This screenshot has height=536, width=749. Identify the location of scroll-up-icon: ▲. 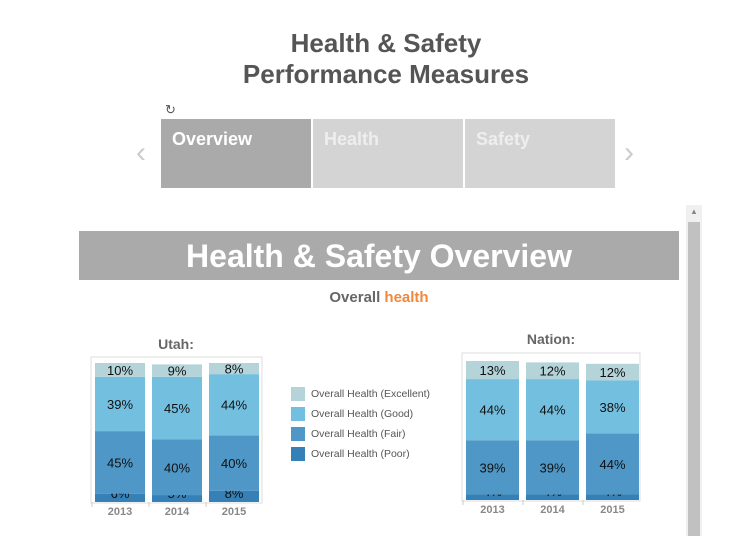
(694, 211).